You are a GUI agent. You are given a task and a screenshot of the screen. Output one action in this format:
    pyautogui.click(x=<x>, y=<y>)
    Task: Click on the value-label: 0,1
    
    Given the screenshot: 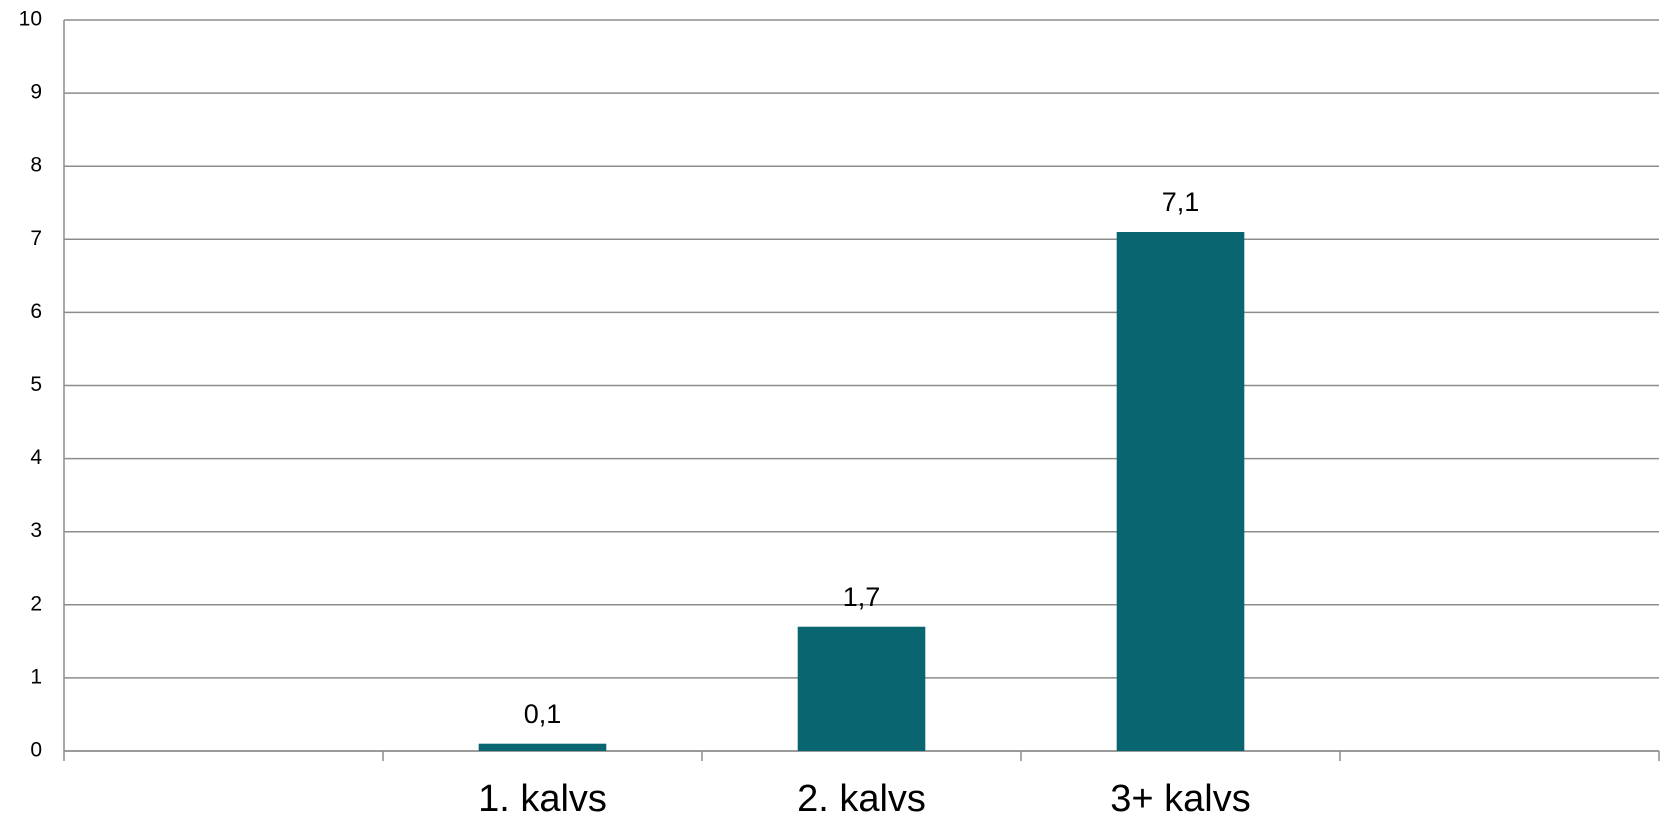 What is the action you would take?
    pyautogui.click(x=543, y=714)
    